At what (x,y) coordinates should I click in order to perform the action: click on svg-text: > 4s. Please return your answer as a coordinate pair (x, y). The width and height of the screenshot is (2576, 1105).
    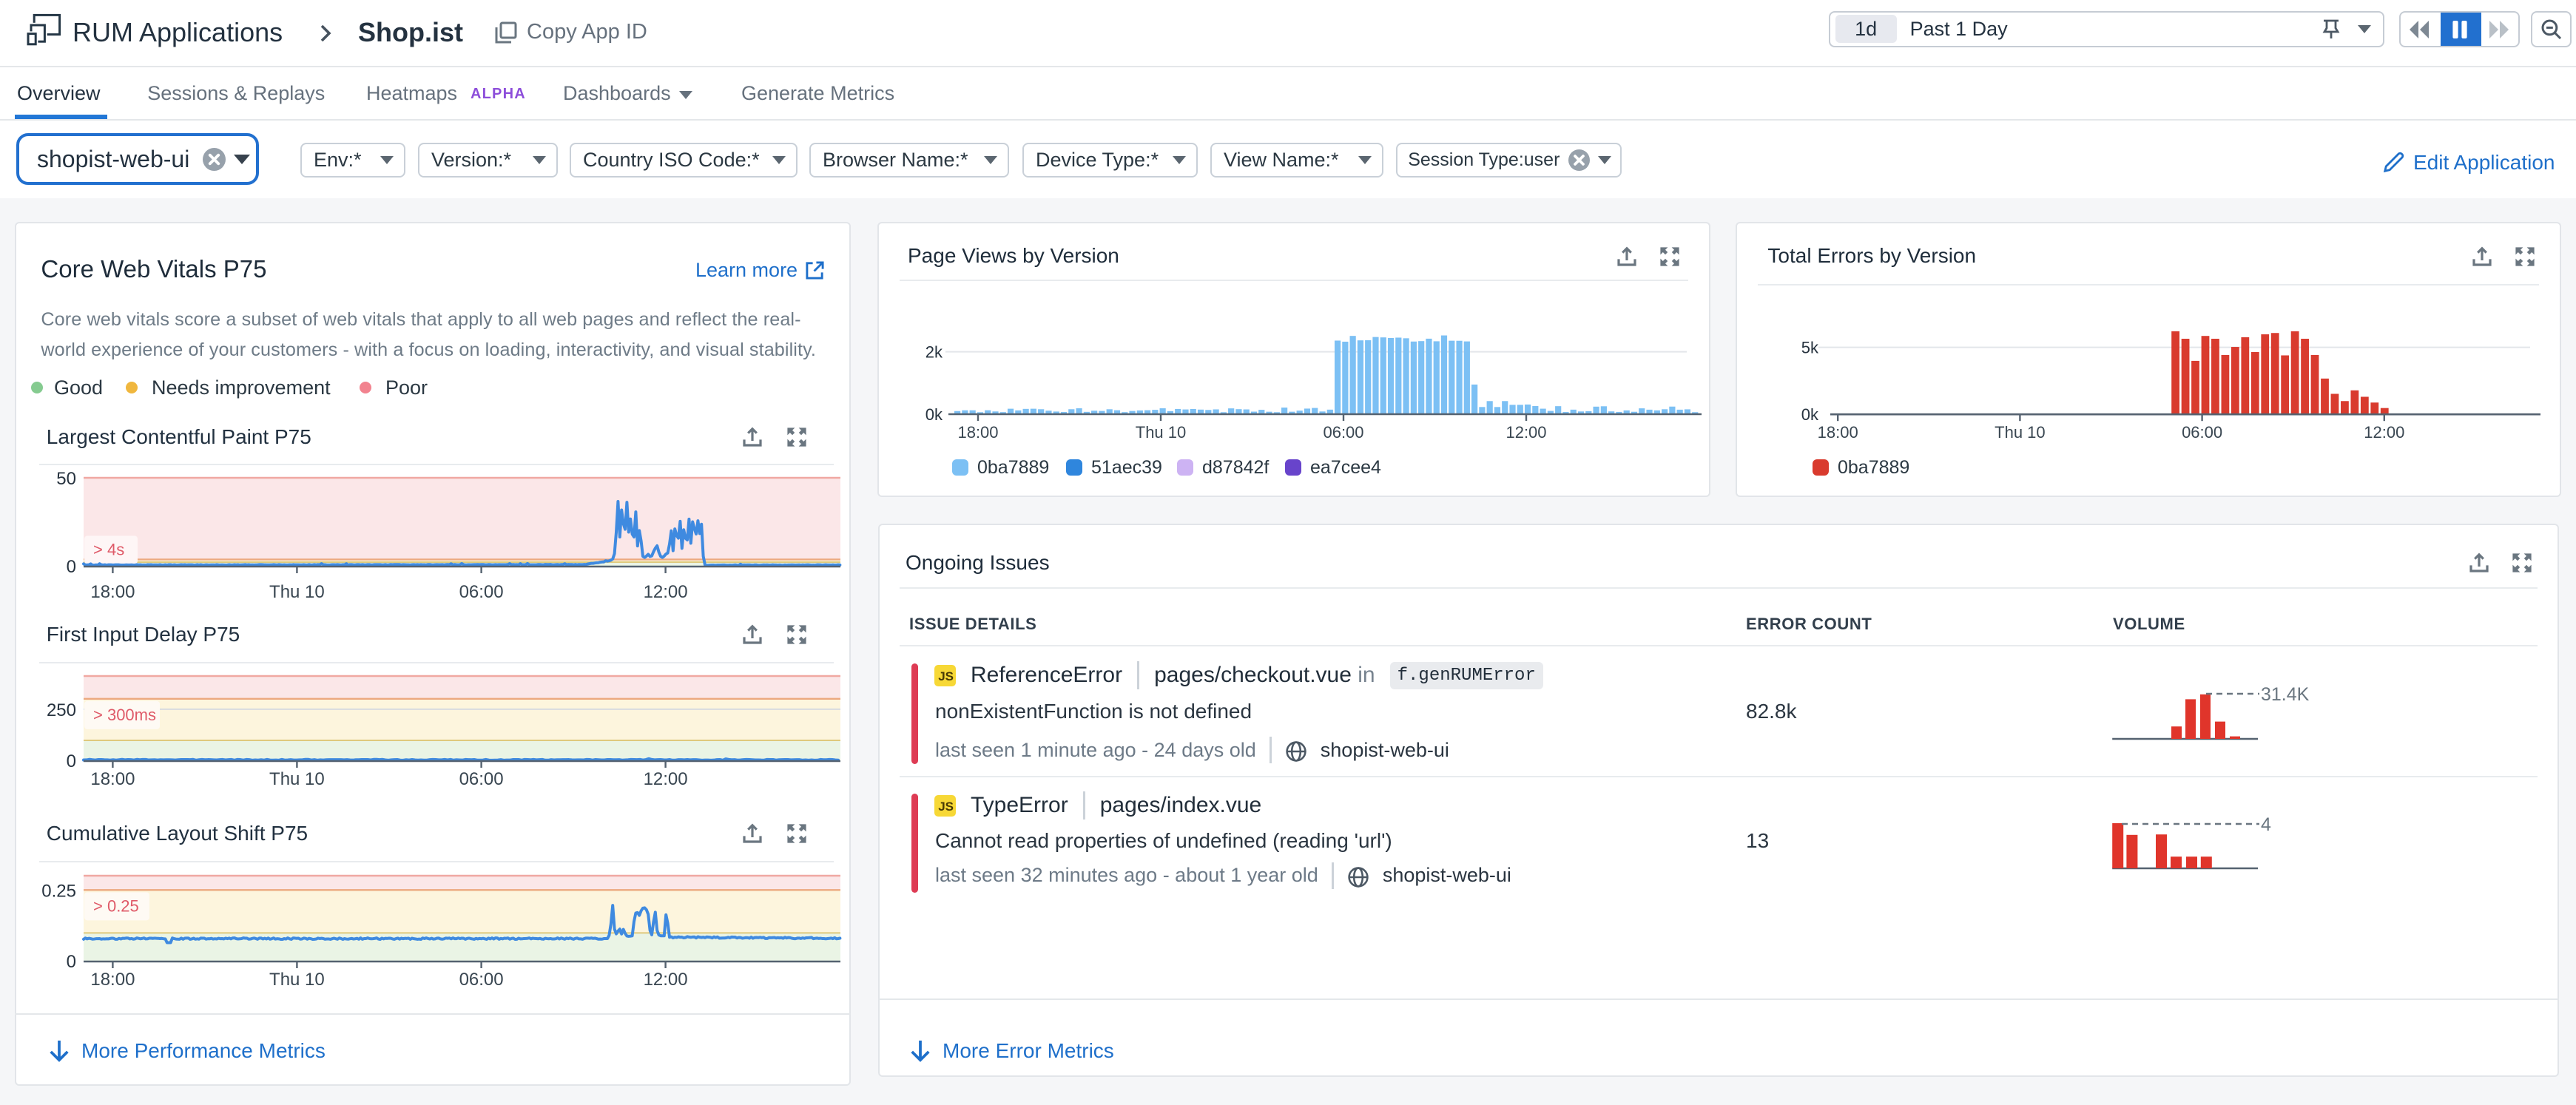
    Looking at the image, I should click on (108, 549).